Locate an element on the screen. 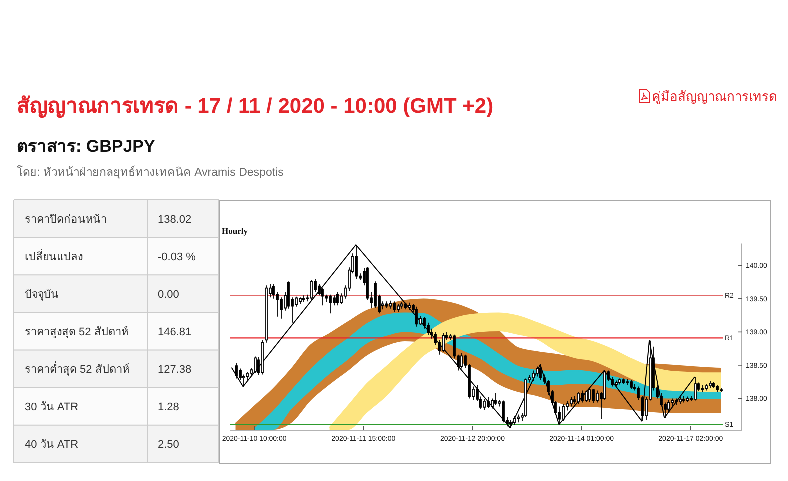 The image size is (788, 481). text: ราคาสูงสุด 52 สัปดาห์ is located at coordinates (76, 332).